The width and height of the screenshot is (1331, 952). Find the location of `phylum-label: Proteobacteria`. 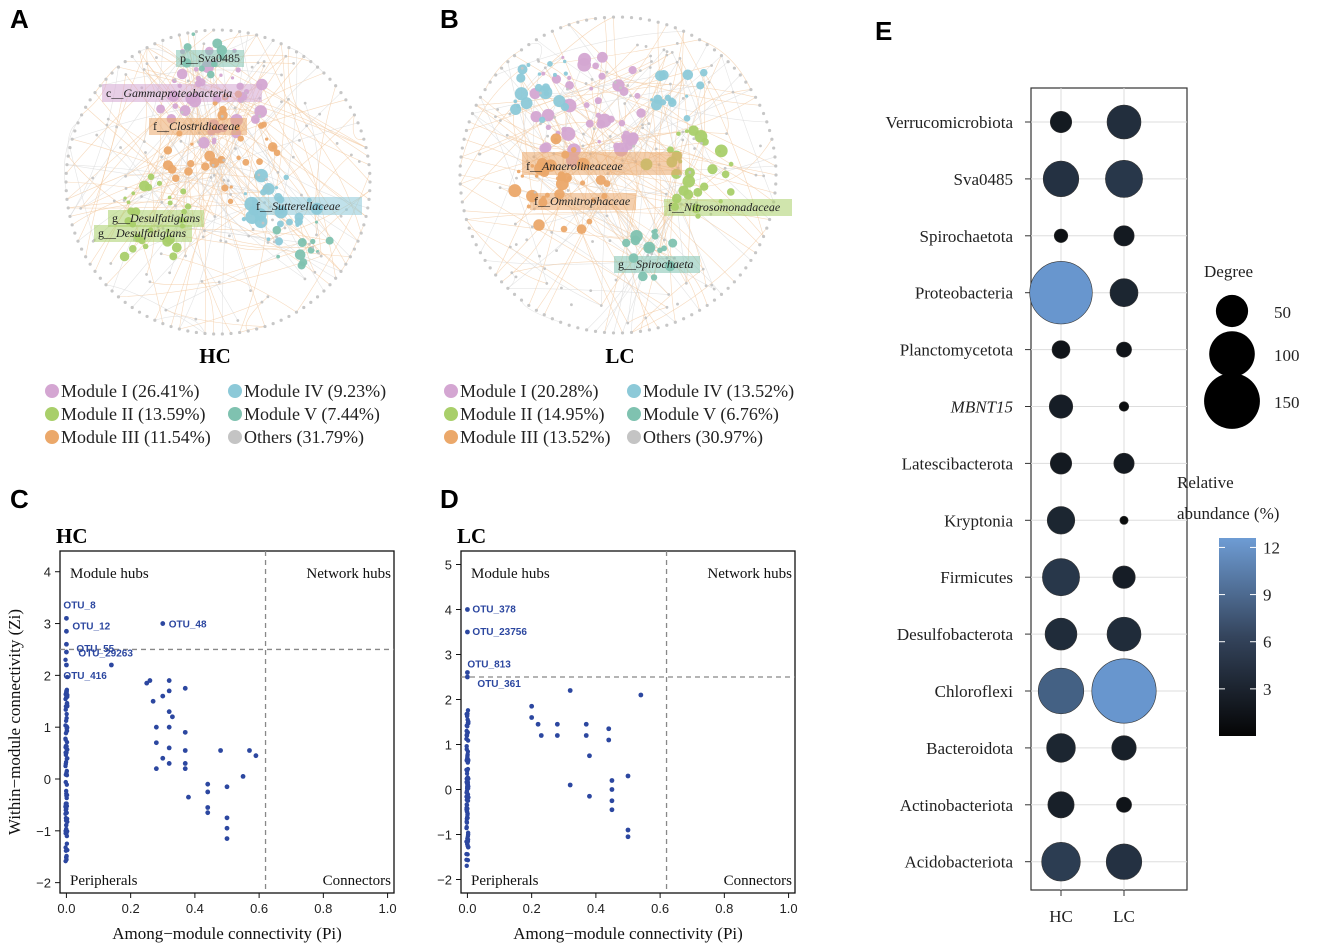

phylum-label: Proteobacteria is located at coordinates (964, 293).